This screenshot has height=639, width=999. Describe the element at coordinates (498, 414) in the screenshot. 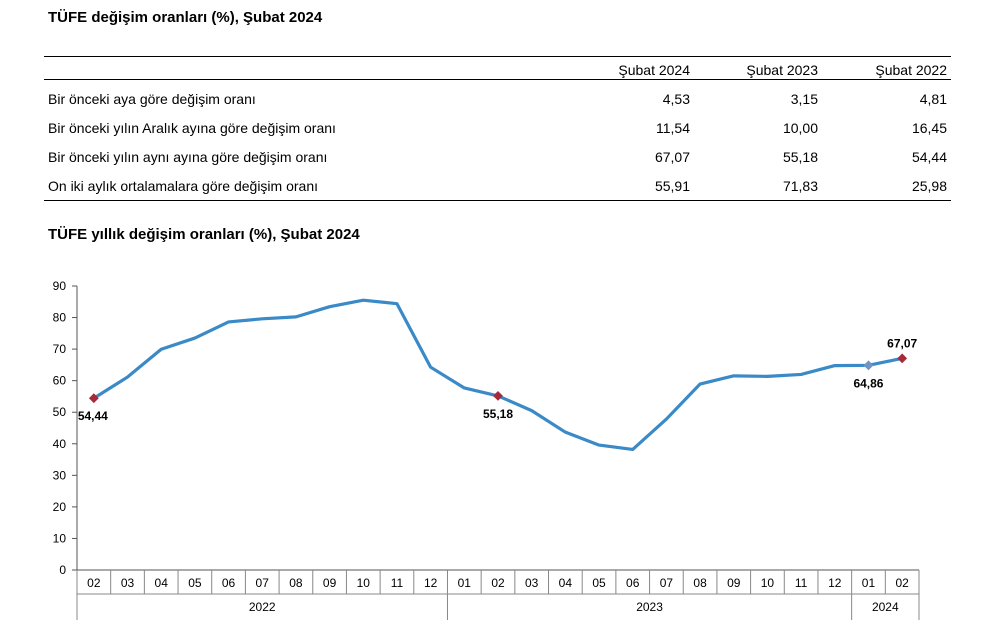

I see `data-label: 55,18` at that location.